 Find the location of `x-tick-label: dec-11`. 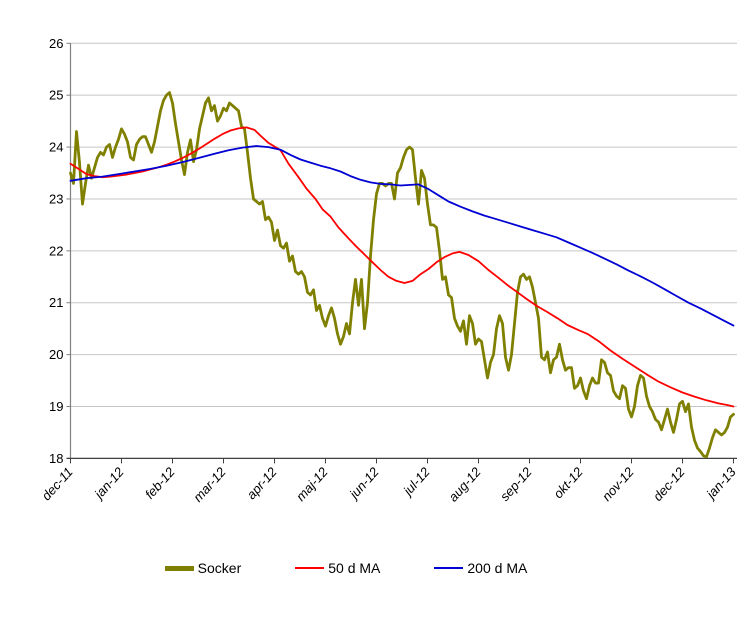

x-tick-label: dec-11 is located at coordinates (57, 483).